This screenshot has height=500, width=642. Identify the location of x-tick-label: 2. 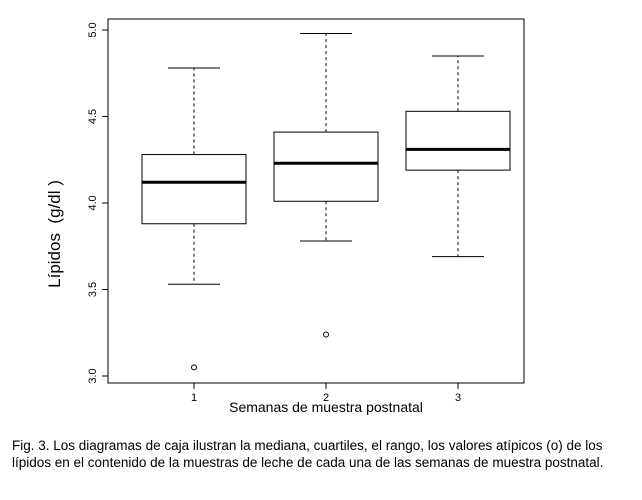
(326, 398).